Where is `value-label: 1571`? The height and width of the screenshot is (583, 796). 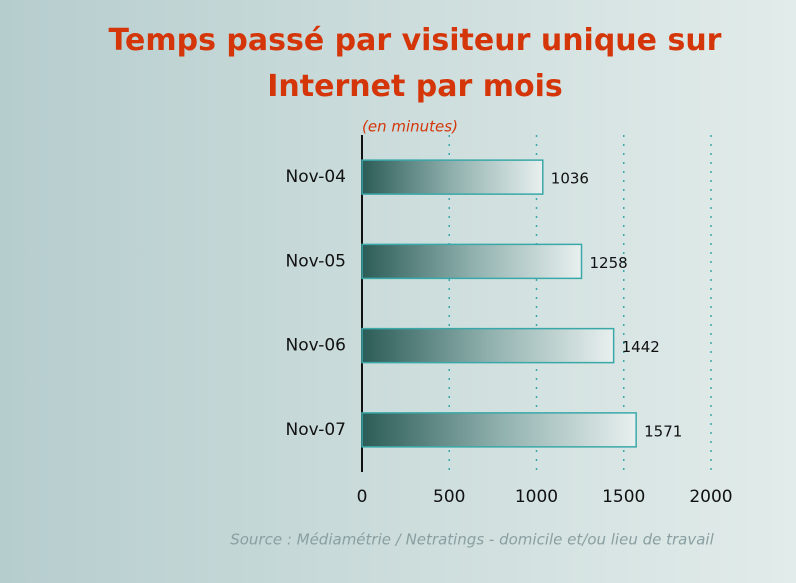
value-label: 1571 is located at coordinates (663, 431).